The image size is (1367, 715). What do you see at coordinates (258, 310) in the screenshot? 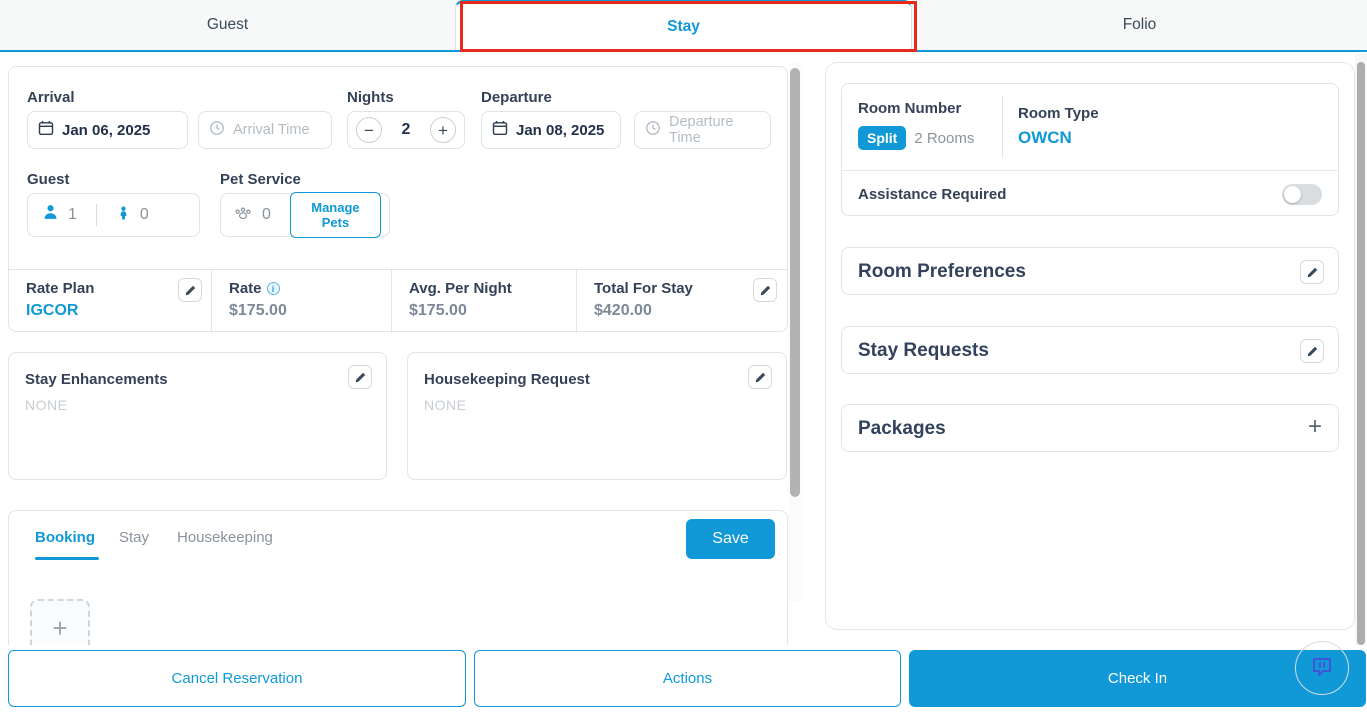
I see `rate-value: $175.00` at bounding box center [258, 310].